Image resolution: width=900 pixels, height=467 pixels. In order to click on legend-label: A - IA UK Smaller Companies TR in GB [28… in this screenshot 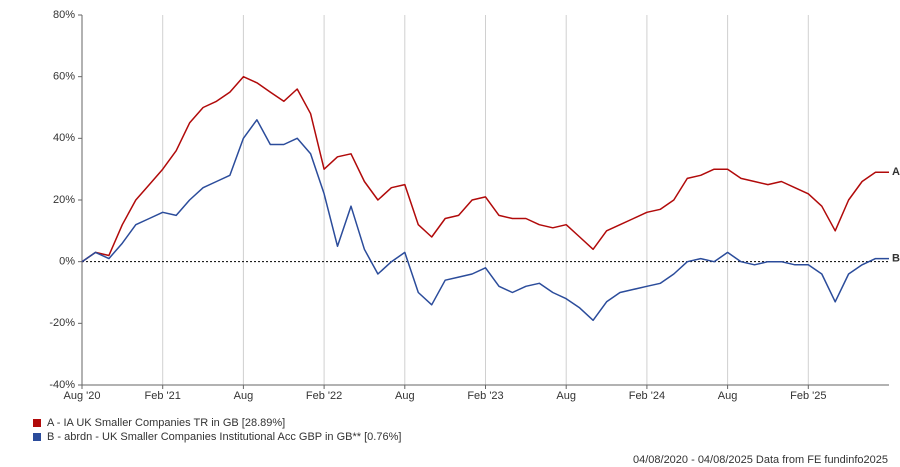, I will do `click(166, 423)`.